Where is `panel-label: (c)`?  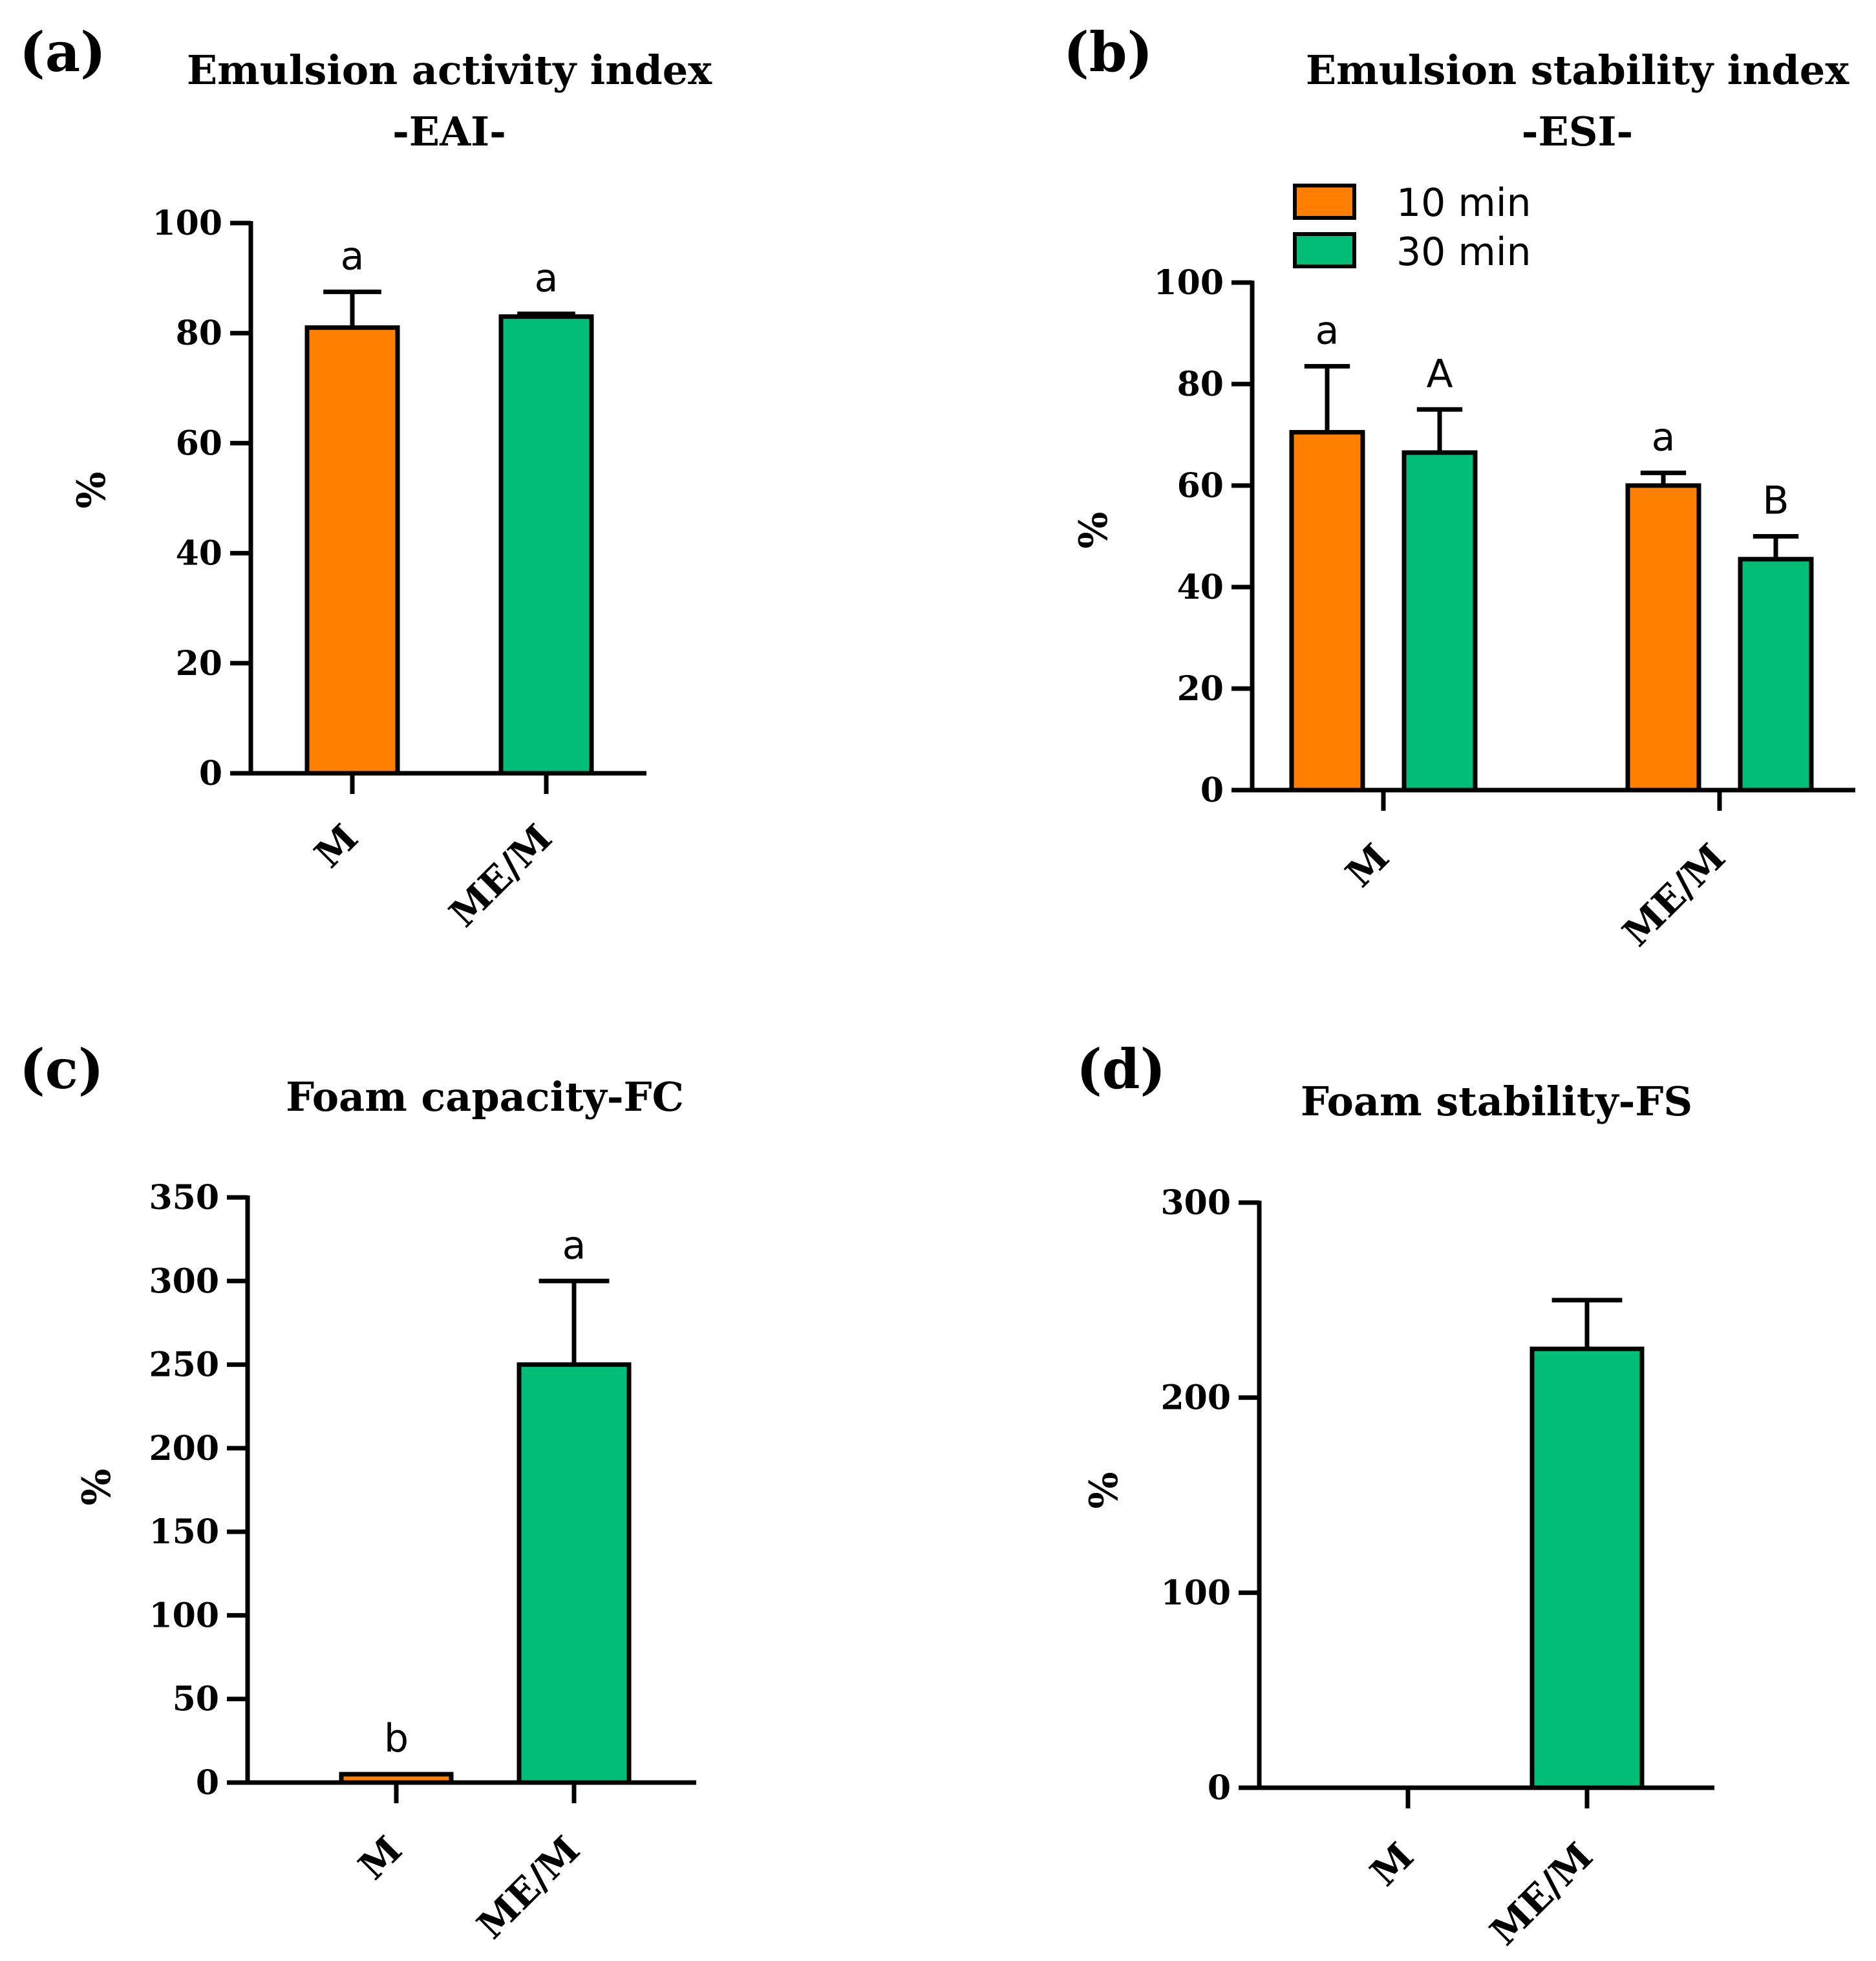 panel-label: (c) is located at coordinates (62, 1069).